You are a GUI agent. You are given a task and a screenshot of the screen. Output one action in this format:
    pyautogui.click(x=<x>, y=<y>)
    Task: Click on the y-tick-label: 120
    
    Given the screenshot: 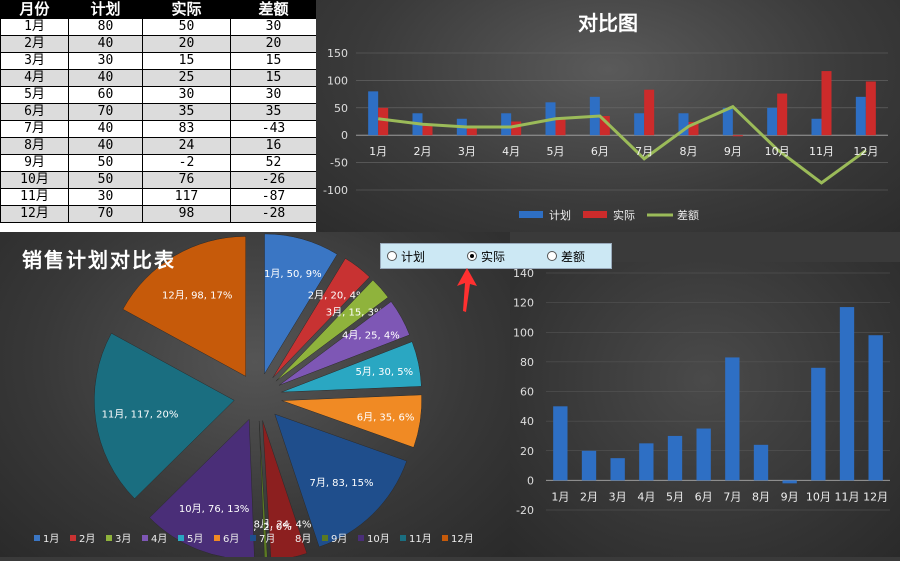 What is the action you would take?
    pyautogui.click(x=523, y=303)
    